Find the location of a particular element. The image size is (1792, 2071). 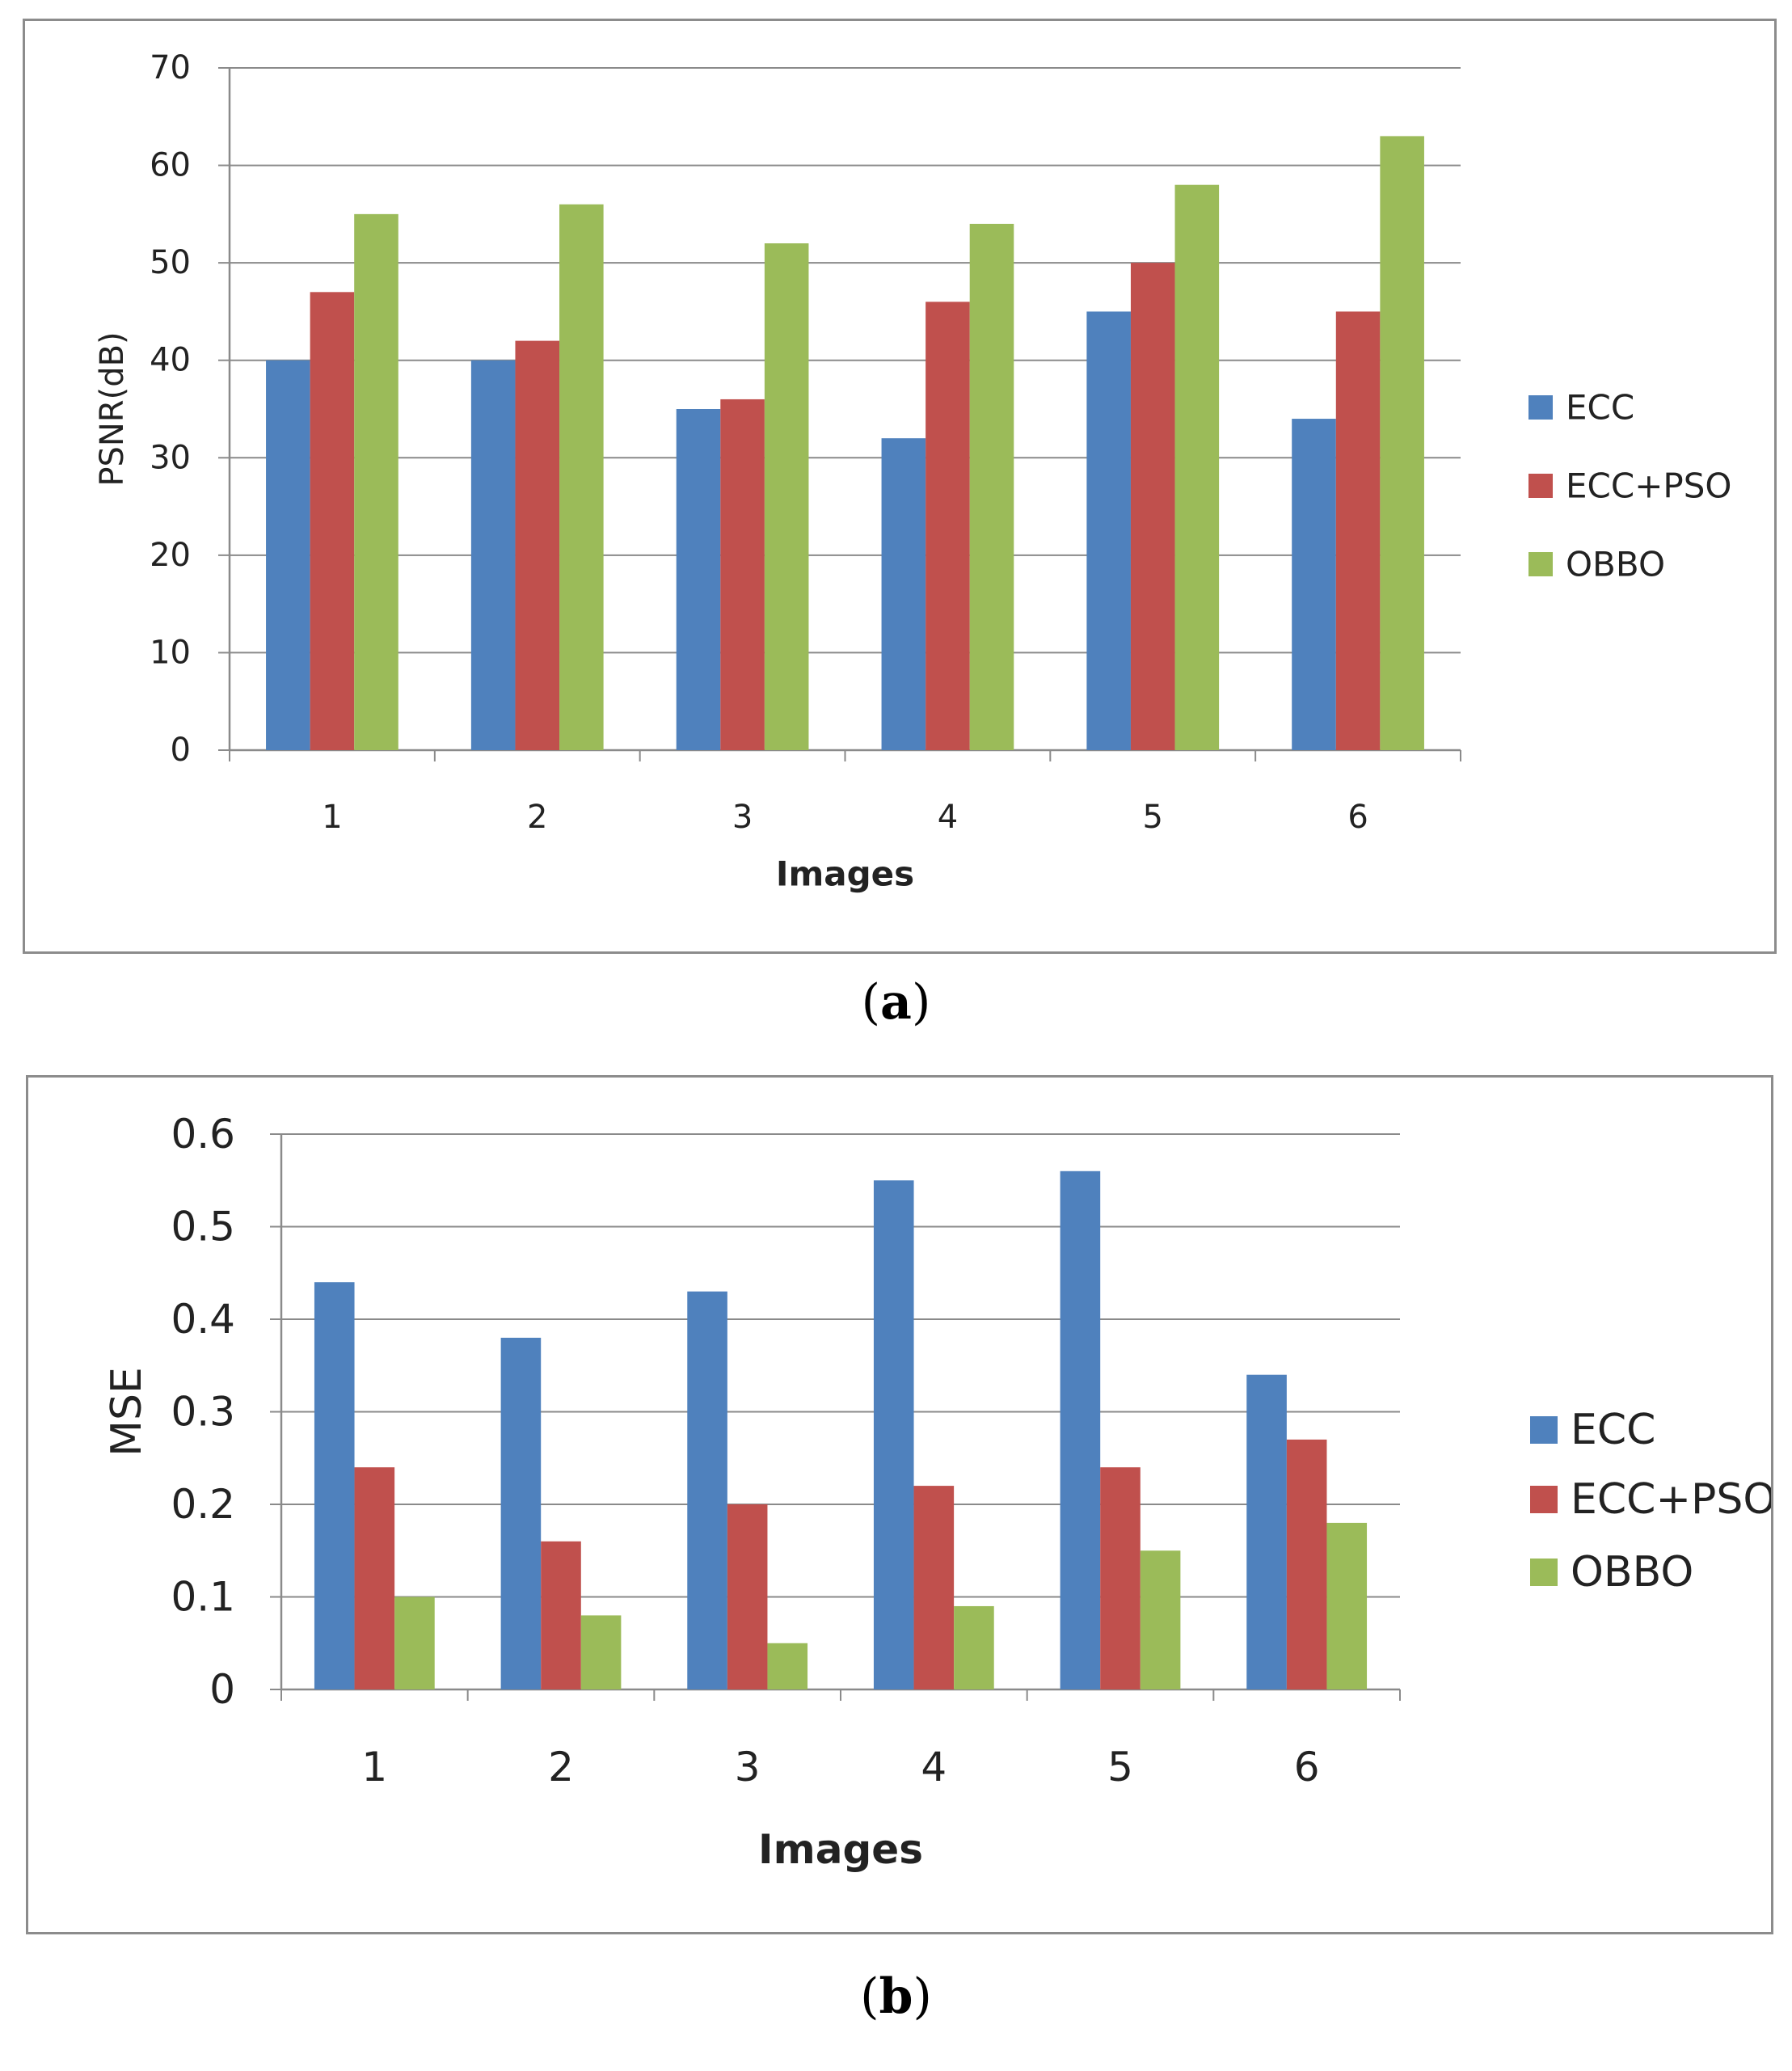

y-tick-label: 30 is located at coordinates (171, 458).